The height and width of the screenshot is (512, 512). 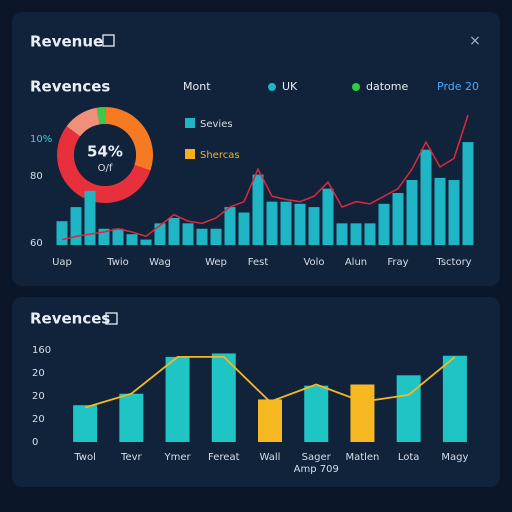 I want to click on donut-hole, so click(x=105, y=155).